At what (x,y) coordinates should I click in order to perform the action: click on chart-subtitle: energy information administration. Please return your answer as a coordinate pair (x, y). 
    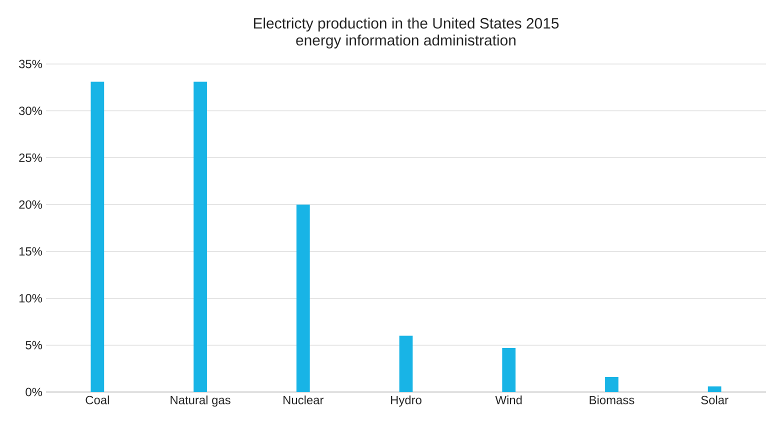
    Looking at the image, I should click on (406, 41).